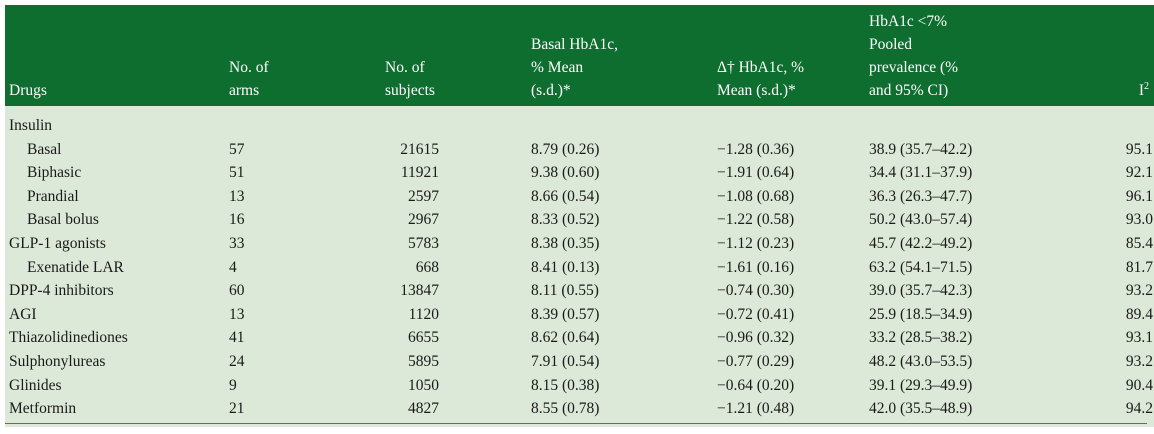 This screenshot has width=1154, height=434. I want to click on cell-delta-hba1c: −1.28 (0.36), so click(756, 149).